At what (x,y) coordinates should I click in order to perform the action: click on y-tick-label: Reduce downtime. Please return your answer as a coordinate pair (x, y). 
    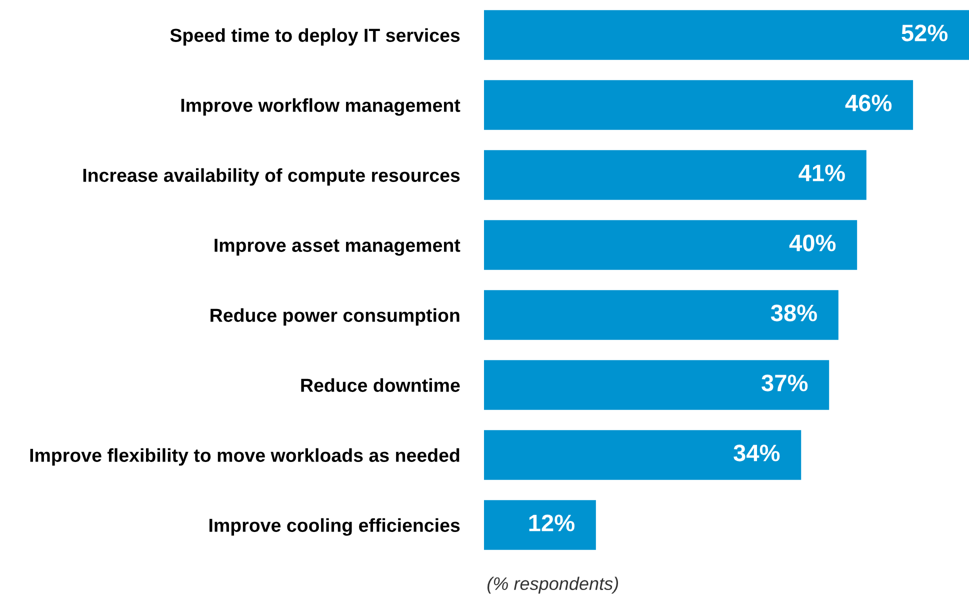
    Looking at the image, I should click on (380, 385).